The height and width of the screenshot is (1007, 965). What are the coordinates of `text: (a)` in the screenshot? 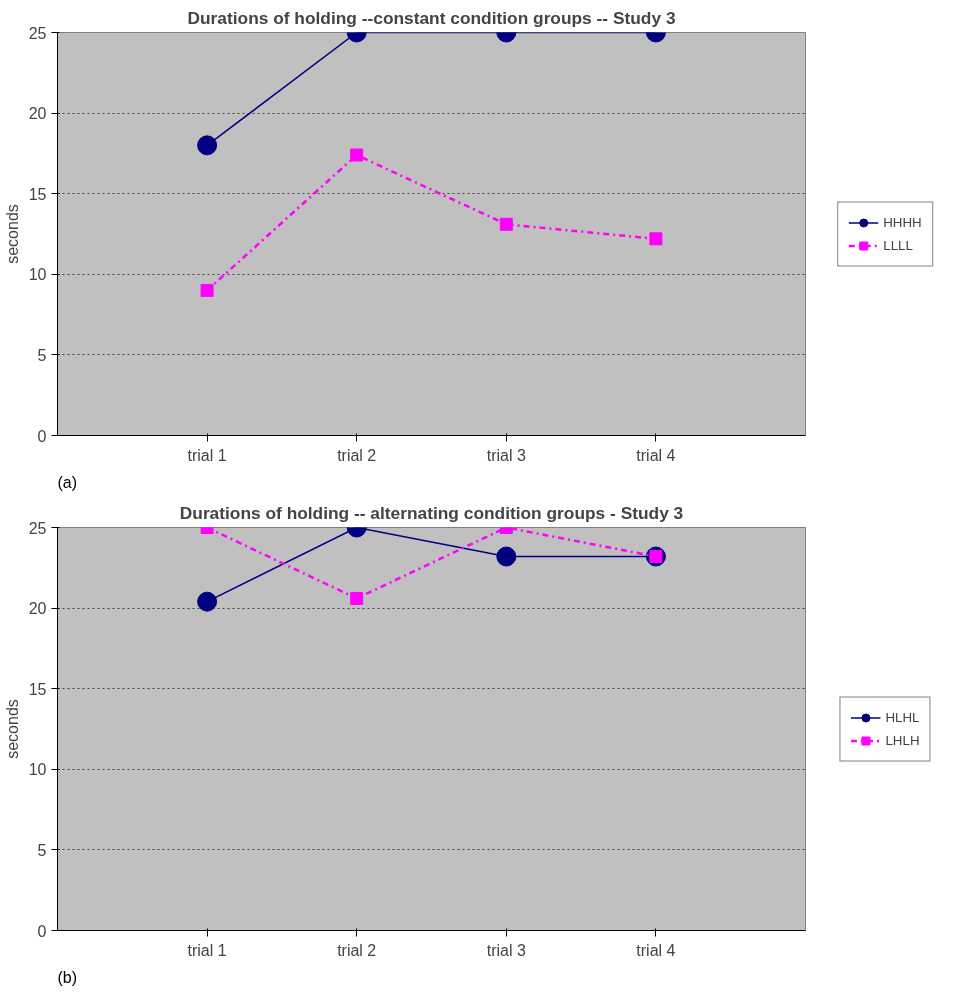 It's located at (67, 482).